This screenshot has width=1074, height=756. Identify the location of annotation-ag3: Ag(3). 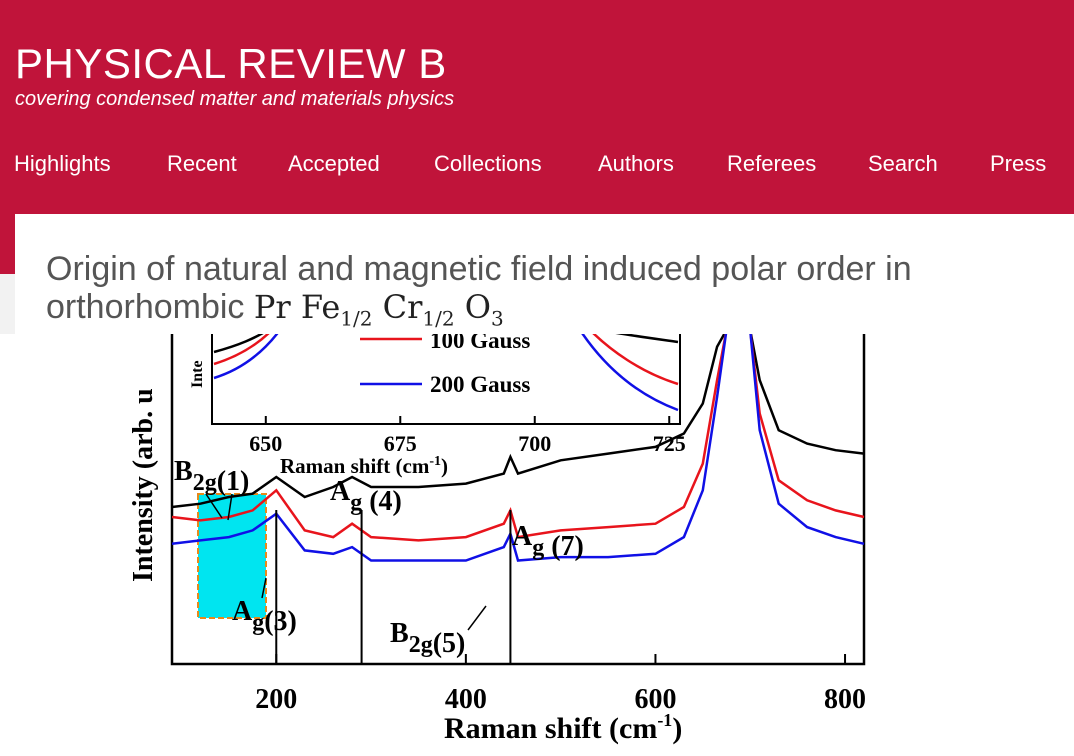
(264, 616).